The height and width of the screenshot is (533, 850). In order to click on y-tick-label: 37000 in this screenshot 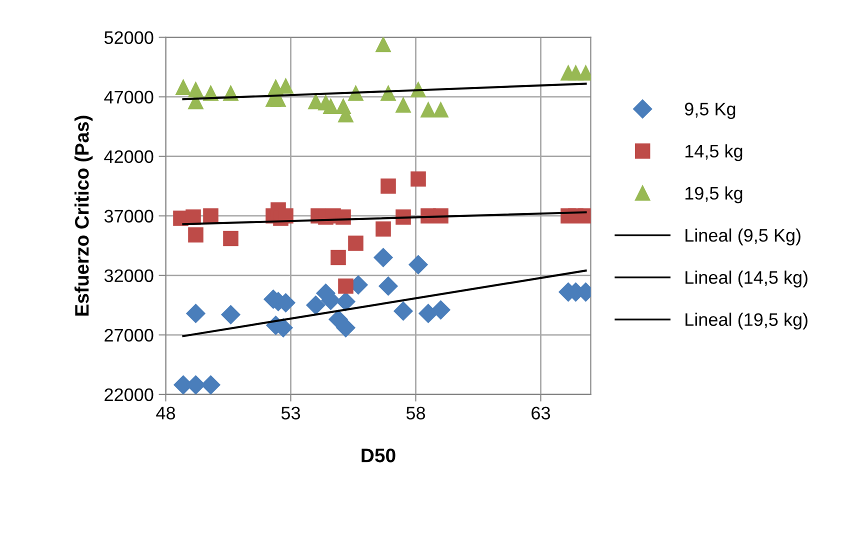, I will do `click(129, 216)`.